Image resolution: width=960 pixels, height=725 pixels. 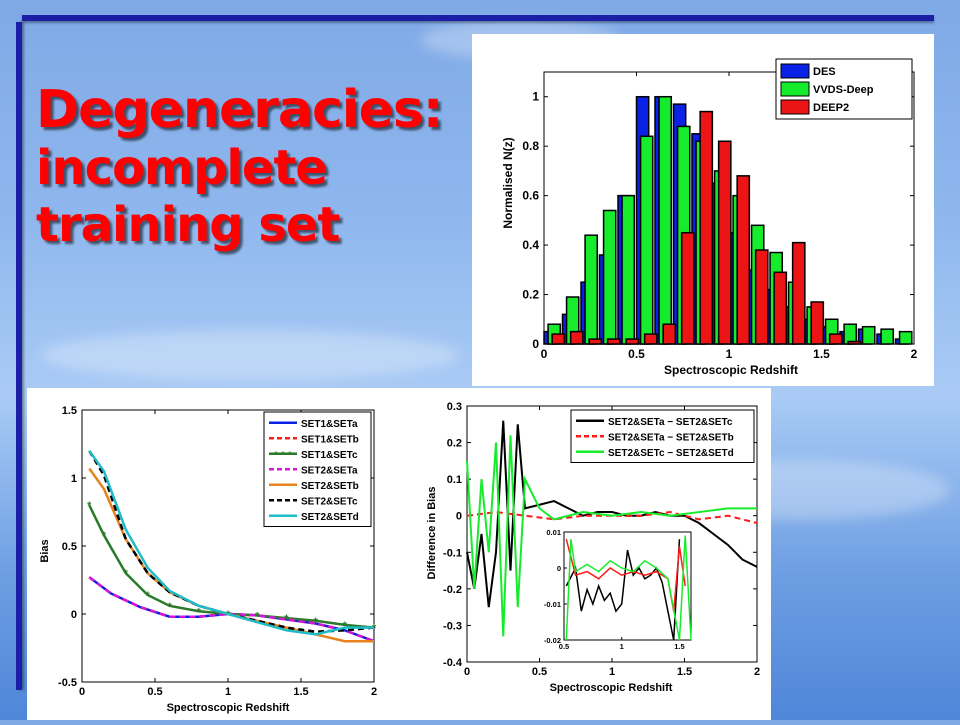 What do you see at coordinates (432, 533) in the screenshot?
I see `chart-3-ylabel: Difference in Bias` at bounding box center [432, 533].